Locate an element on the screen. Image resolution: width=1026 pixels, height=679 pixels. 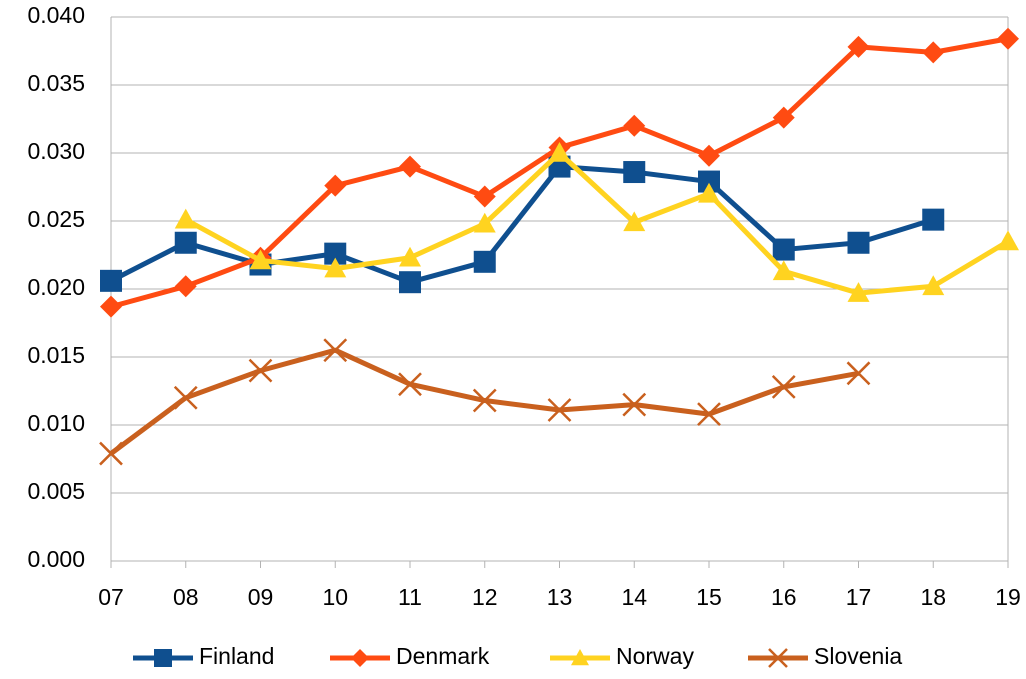
legend-item: Denmark is located at coordinates (410, 656).